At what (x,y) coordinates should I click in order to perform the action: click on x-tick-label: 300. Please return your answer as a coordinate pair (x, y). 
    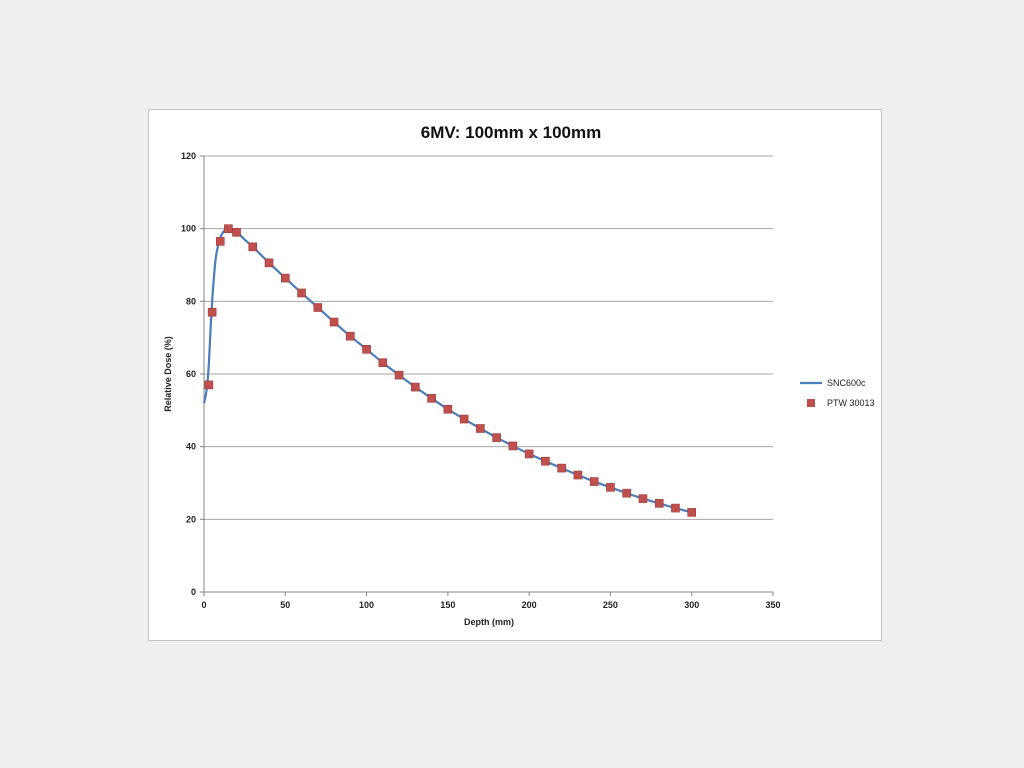
    Looking at the image, I should click on (691, 605).